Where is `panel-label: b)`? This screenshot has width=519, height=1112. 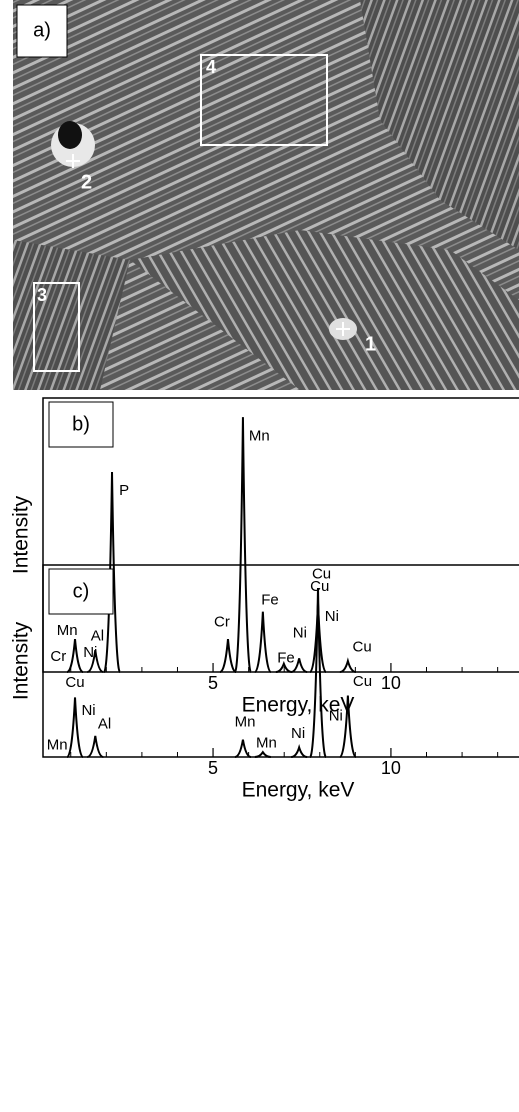
panel-label: b) is located at coordinates (81, 424).